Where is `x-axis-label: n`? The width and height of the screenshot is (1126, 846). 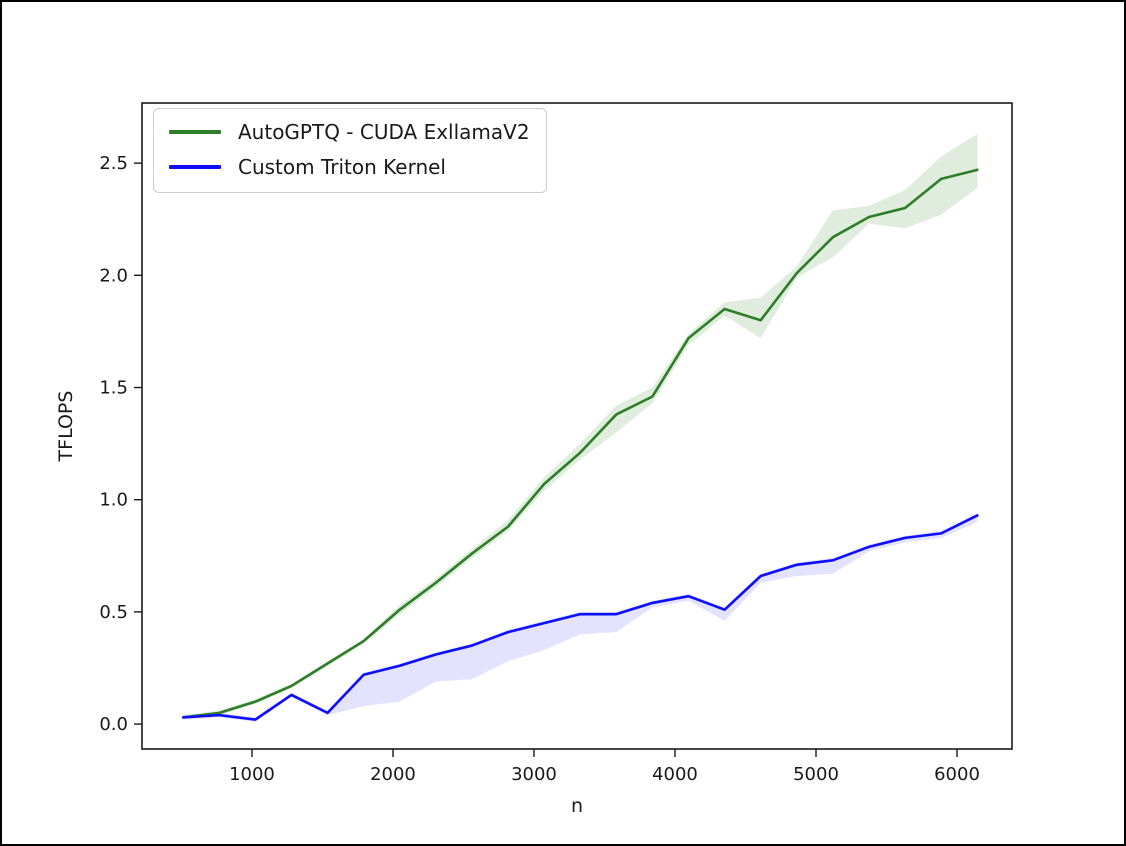 x-axis-label: n is located at coordinates (577, 806).